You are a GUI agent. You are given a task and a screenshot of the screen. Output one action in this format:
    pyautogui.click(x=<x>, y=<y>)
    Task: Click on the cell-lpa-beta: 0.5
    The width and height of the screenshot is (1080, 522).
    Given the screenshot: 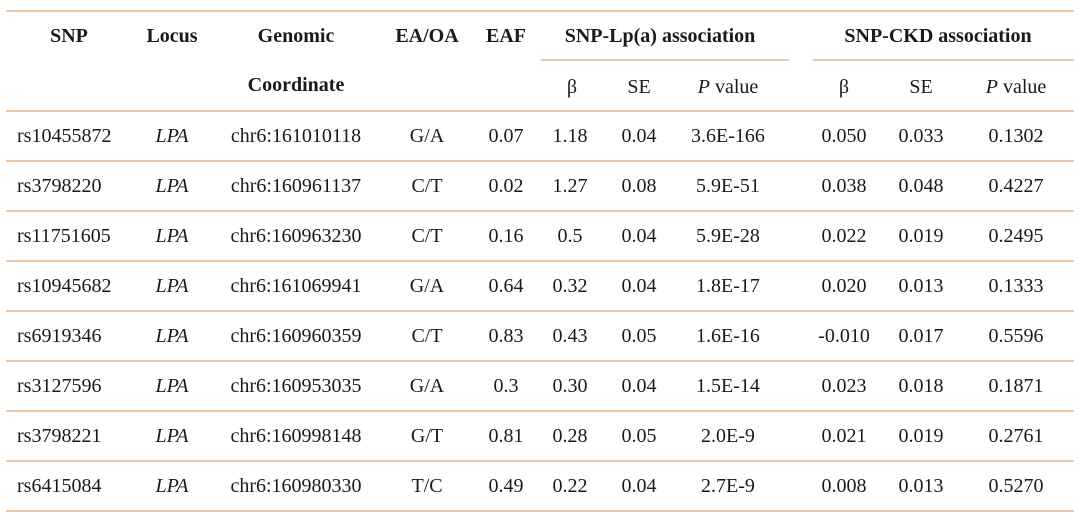 What is the action you would take?
    pyautogui.click(x=570, y=236)
    